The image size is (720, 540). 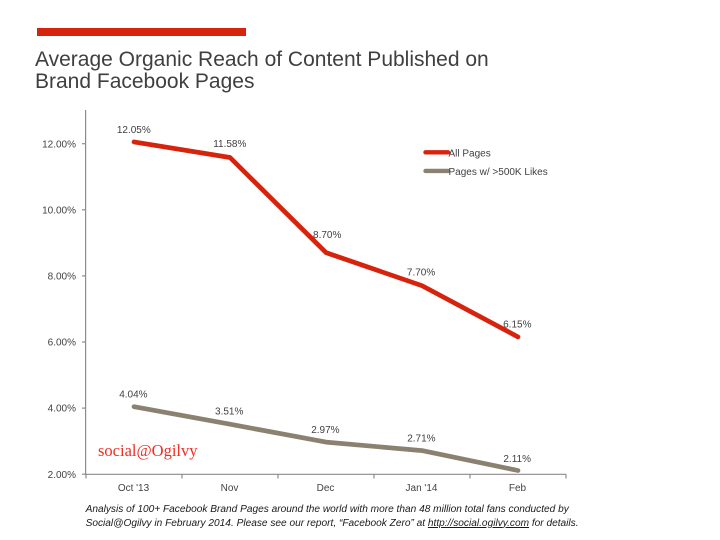 What do you see at coordinates (498, 172) in the screenshot?
I see `svg-text: Pages w/ >500K Likes` at bounding box center [498, 172].